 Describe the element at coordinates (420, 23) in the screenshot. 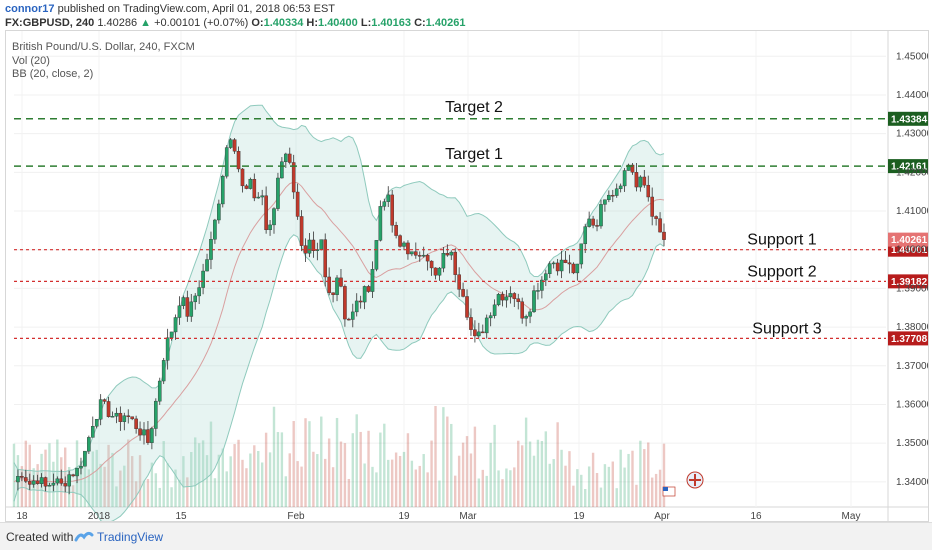

I see `close-label: C:` at that location.